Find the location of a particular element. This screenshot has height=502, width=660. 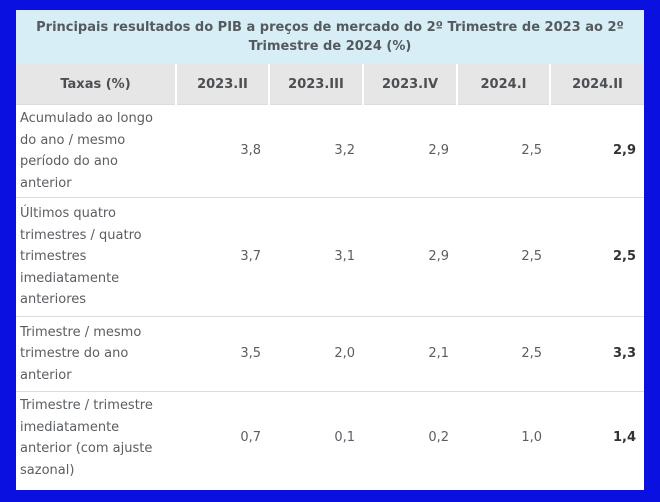

table-cell: 3,1 is located at coordinates (316, 257).